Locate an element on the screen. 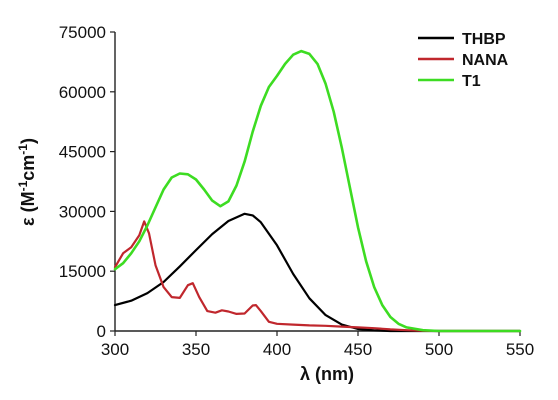 The image size is (558, 400). y-tick-label: 75000 is located at coordinates (82, 32).